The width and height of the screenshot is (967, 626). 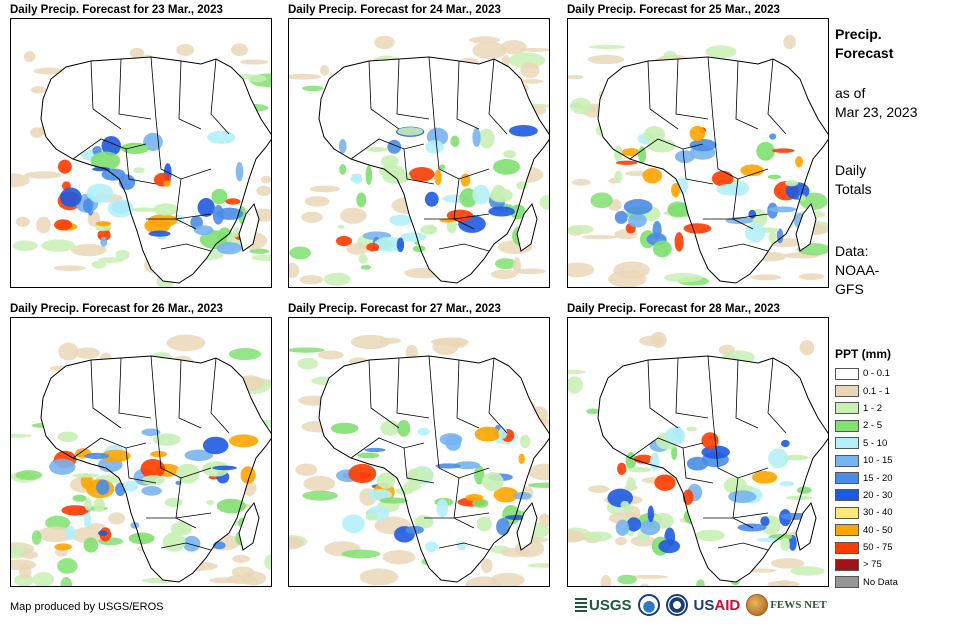 I want to click on data-source: Data: NOAA- GFS, so click(x=857, y=270).